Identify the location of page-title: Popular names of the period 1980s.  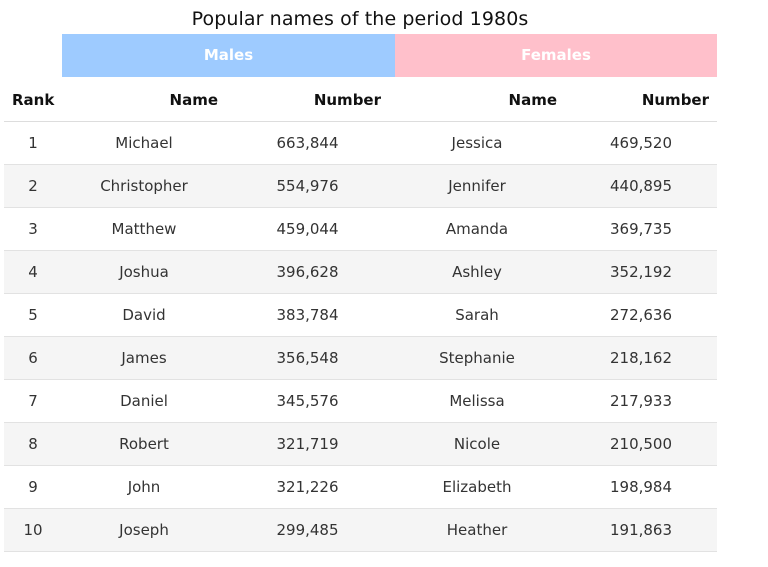
(360, 19).